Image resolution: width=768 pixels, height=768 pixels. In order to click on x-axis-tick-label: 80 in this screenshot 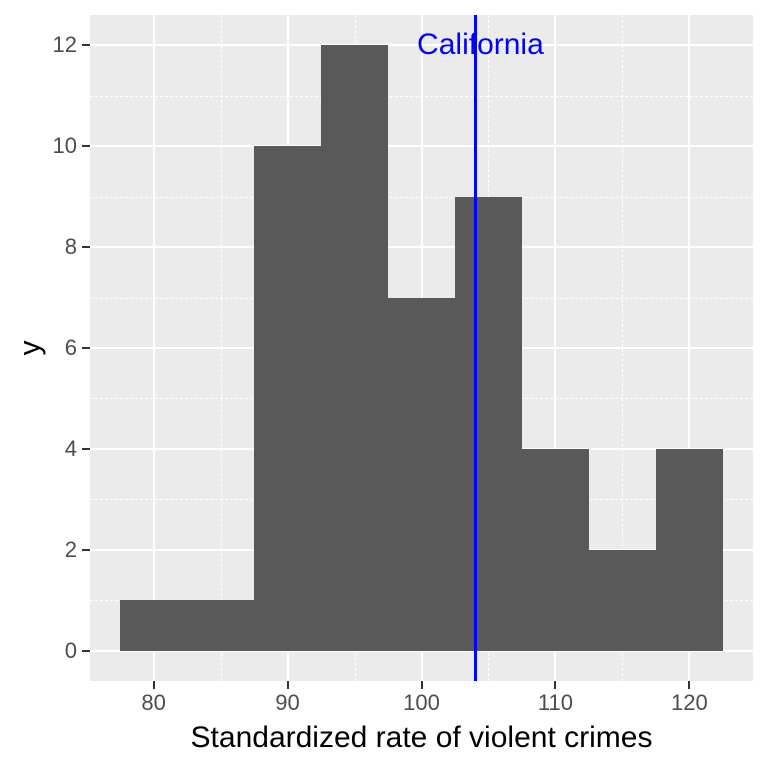, I will do `click(153, 702)`.